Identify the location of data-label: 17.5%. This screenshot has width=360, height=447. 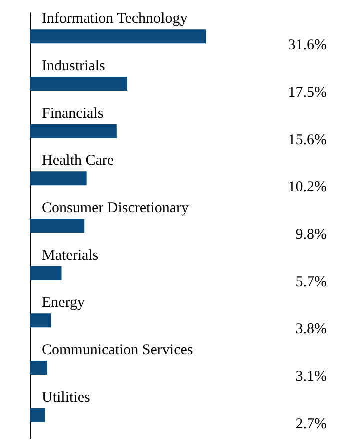
(307, 93).